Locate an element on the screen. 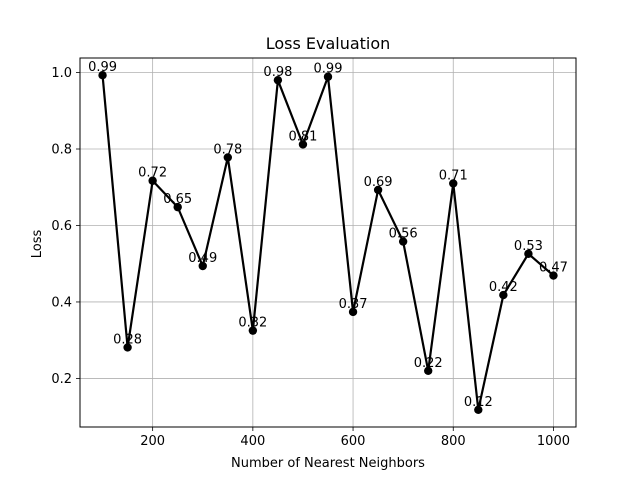 The width and height of the screenshot is (640, 480). data-label: 0.71 is located at coordinates (453, 175).